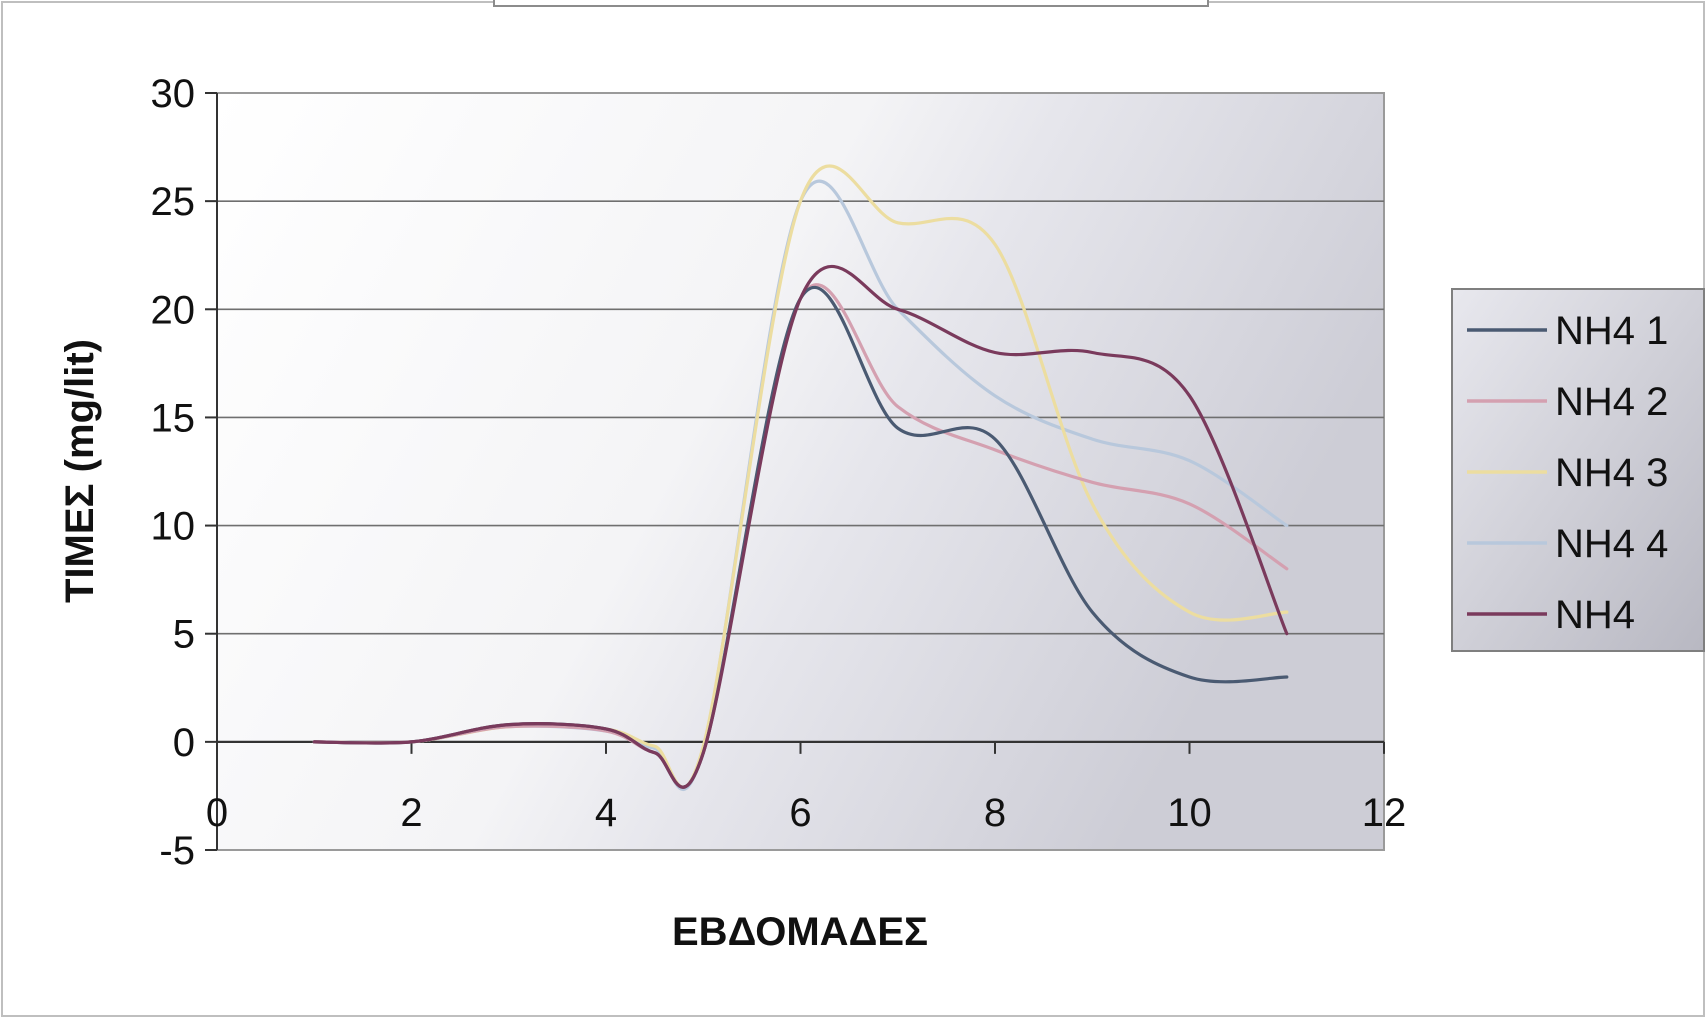  Describe the element at coordinates (173, 310) in the screenshot. I see `y-tick-label: 20` at that location.